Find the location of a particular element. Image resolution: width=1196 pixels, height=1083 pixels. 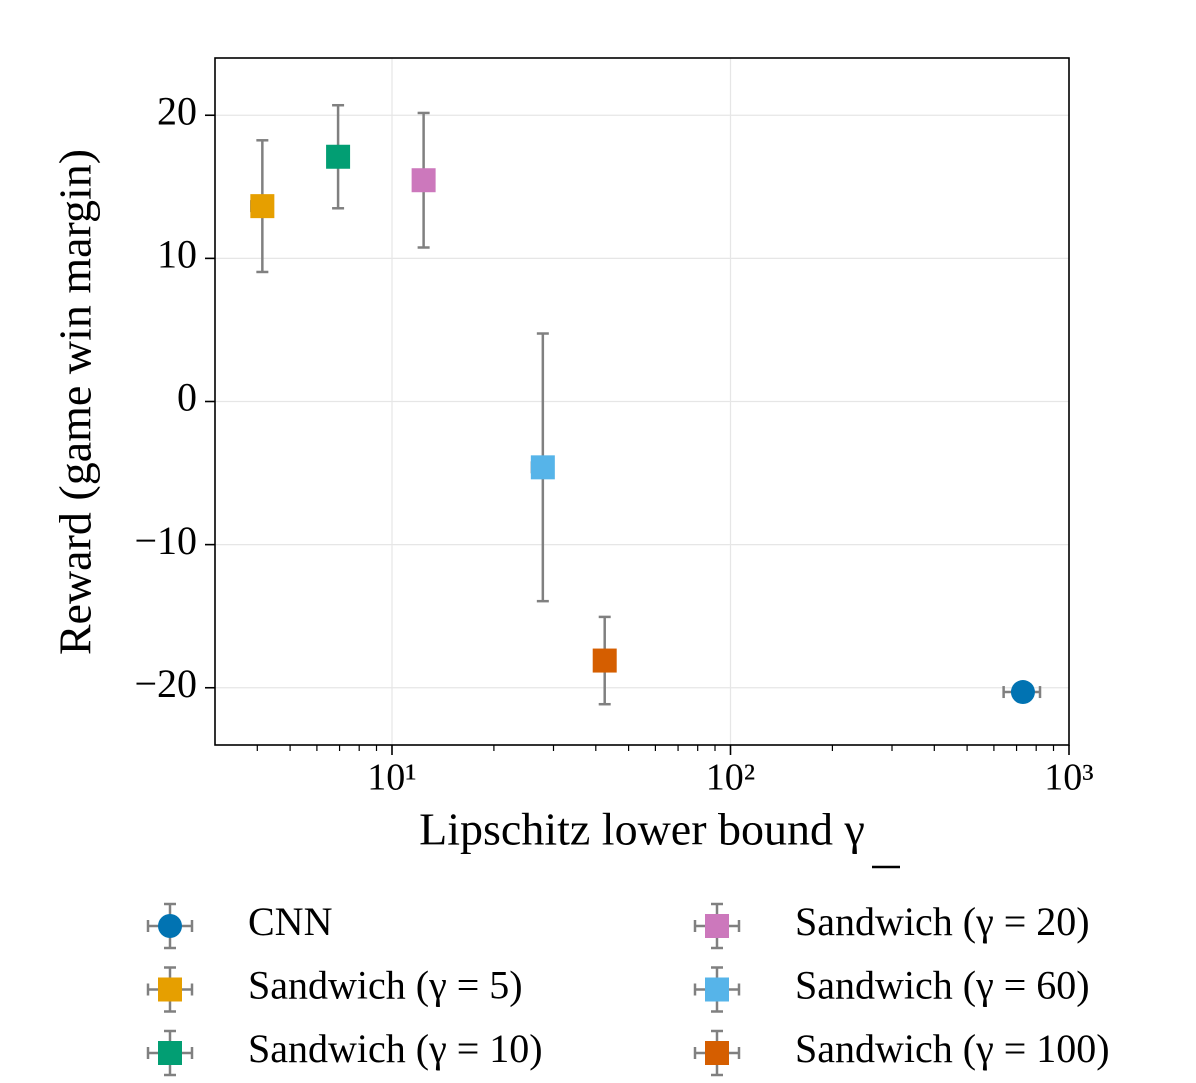

legend-label: CNN is located at coordinates (290, 921).